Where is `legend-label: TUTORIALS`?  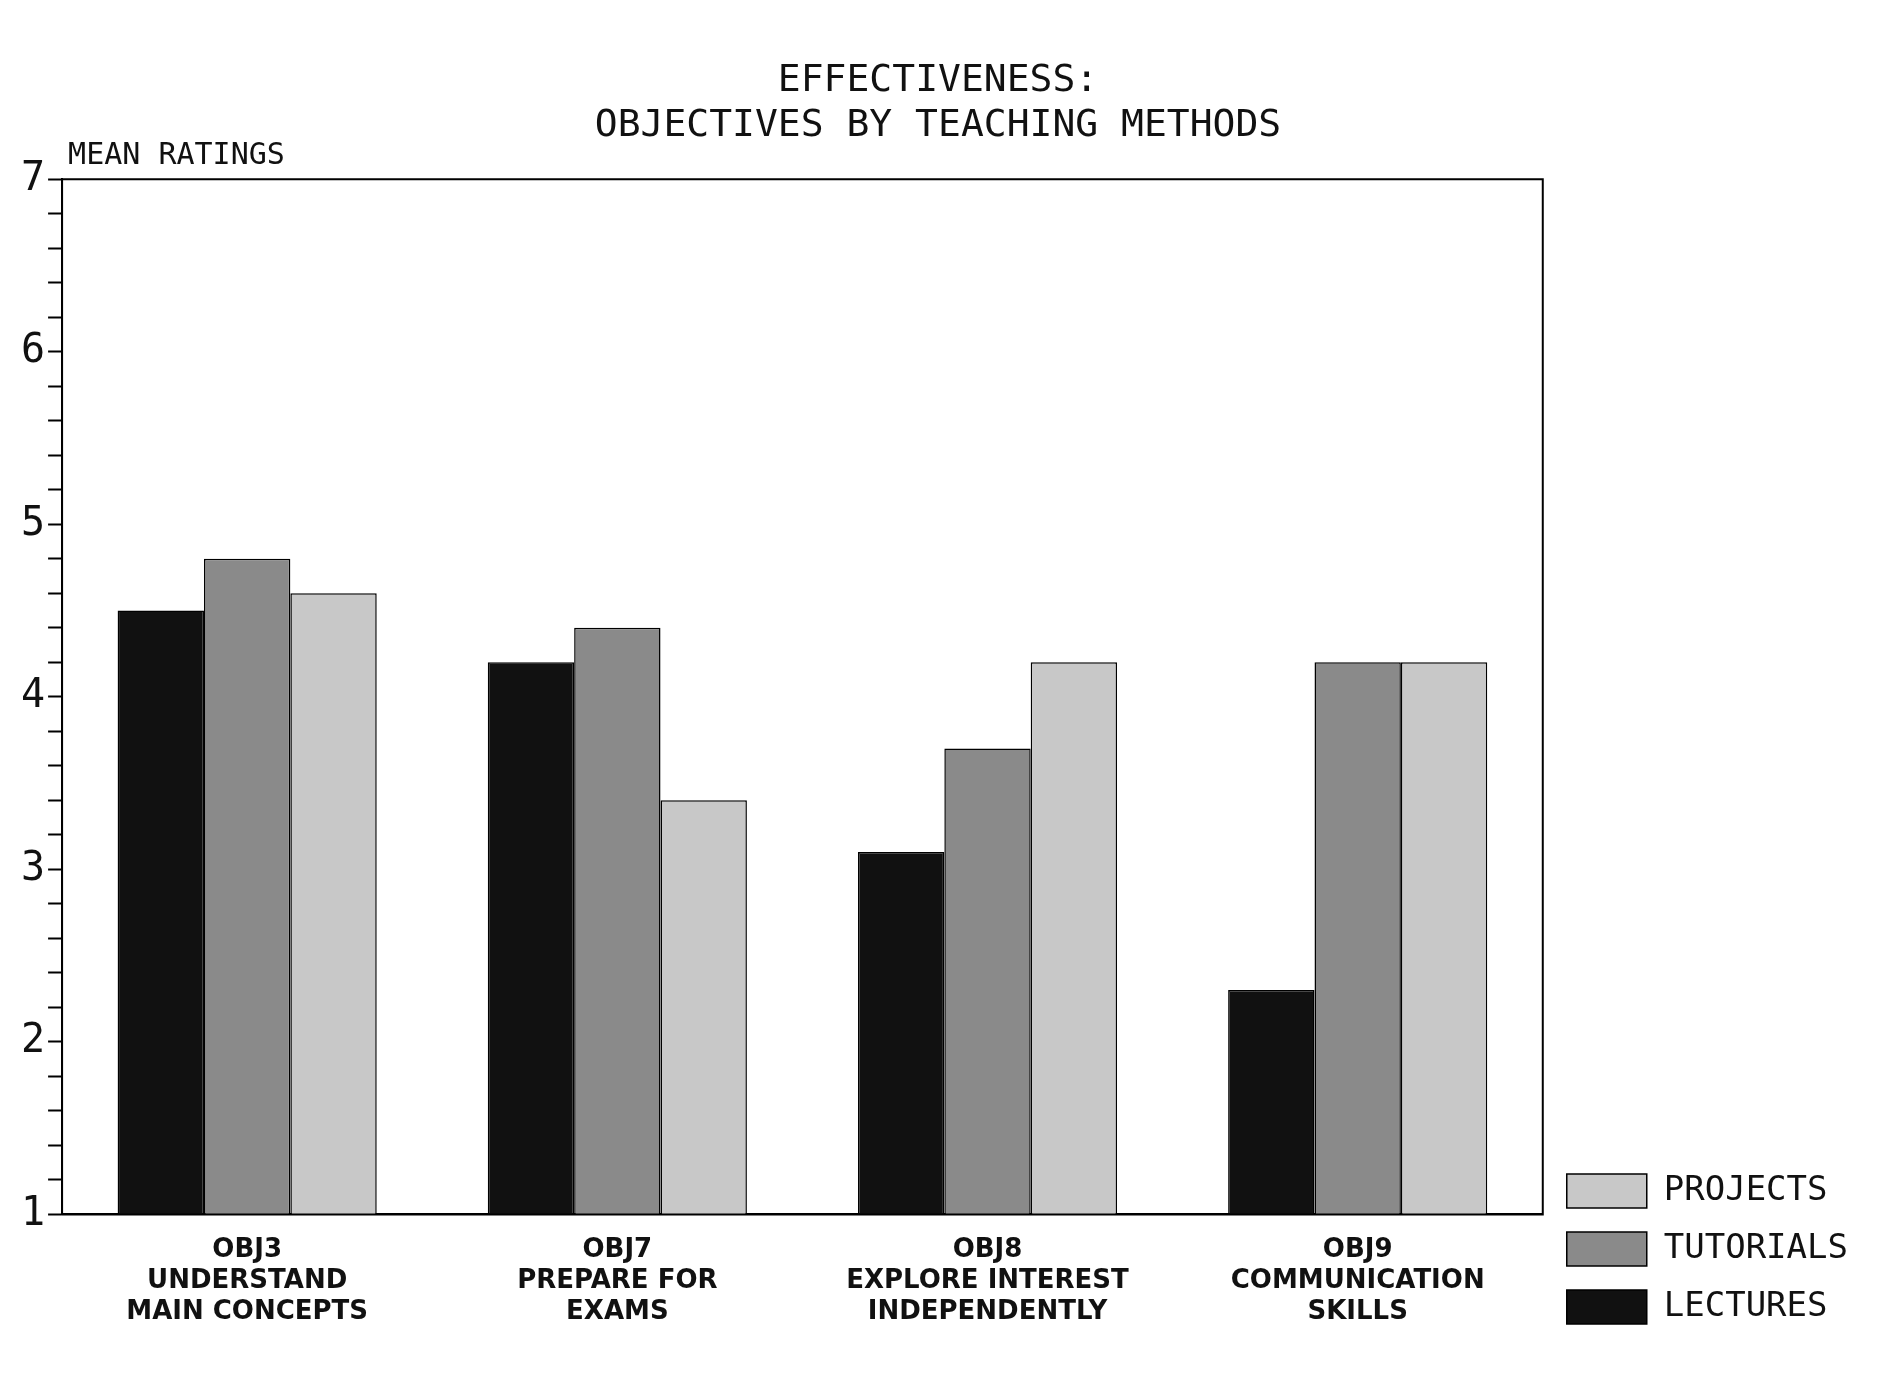 legend-label: TUTORIALS is located at coordinates (1756, 1245).